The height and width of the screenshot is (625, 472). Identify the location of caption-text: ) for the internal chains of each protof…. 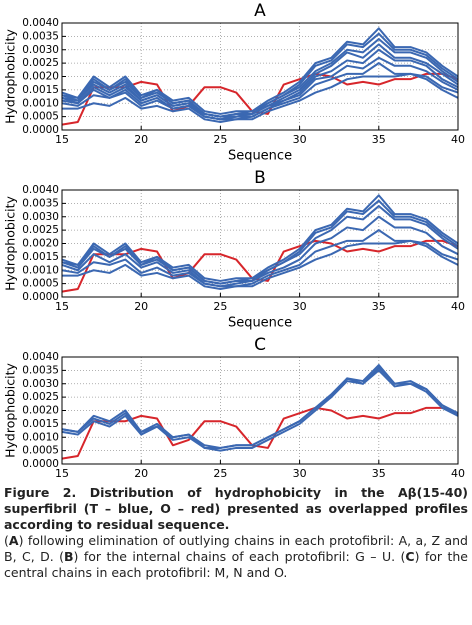
(239, 556).